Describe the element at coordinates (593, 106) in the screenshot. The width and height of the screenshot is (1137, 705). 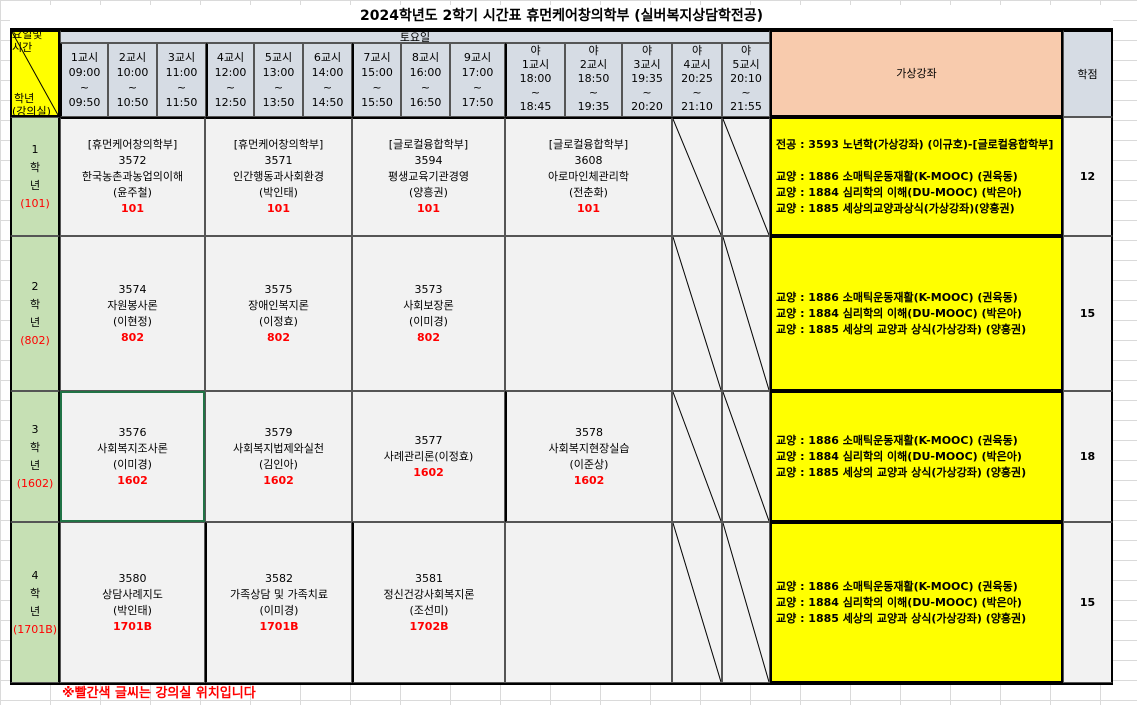
I see `period-end: 19:35` at that location.